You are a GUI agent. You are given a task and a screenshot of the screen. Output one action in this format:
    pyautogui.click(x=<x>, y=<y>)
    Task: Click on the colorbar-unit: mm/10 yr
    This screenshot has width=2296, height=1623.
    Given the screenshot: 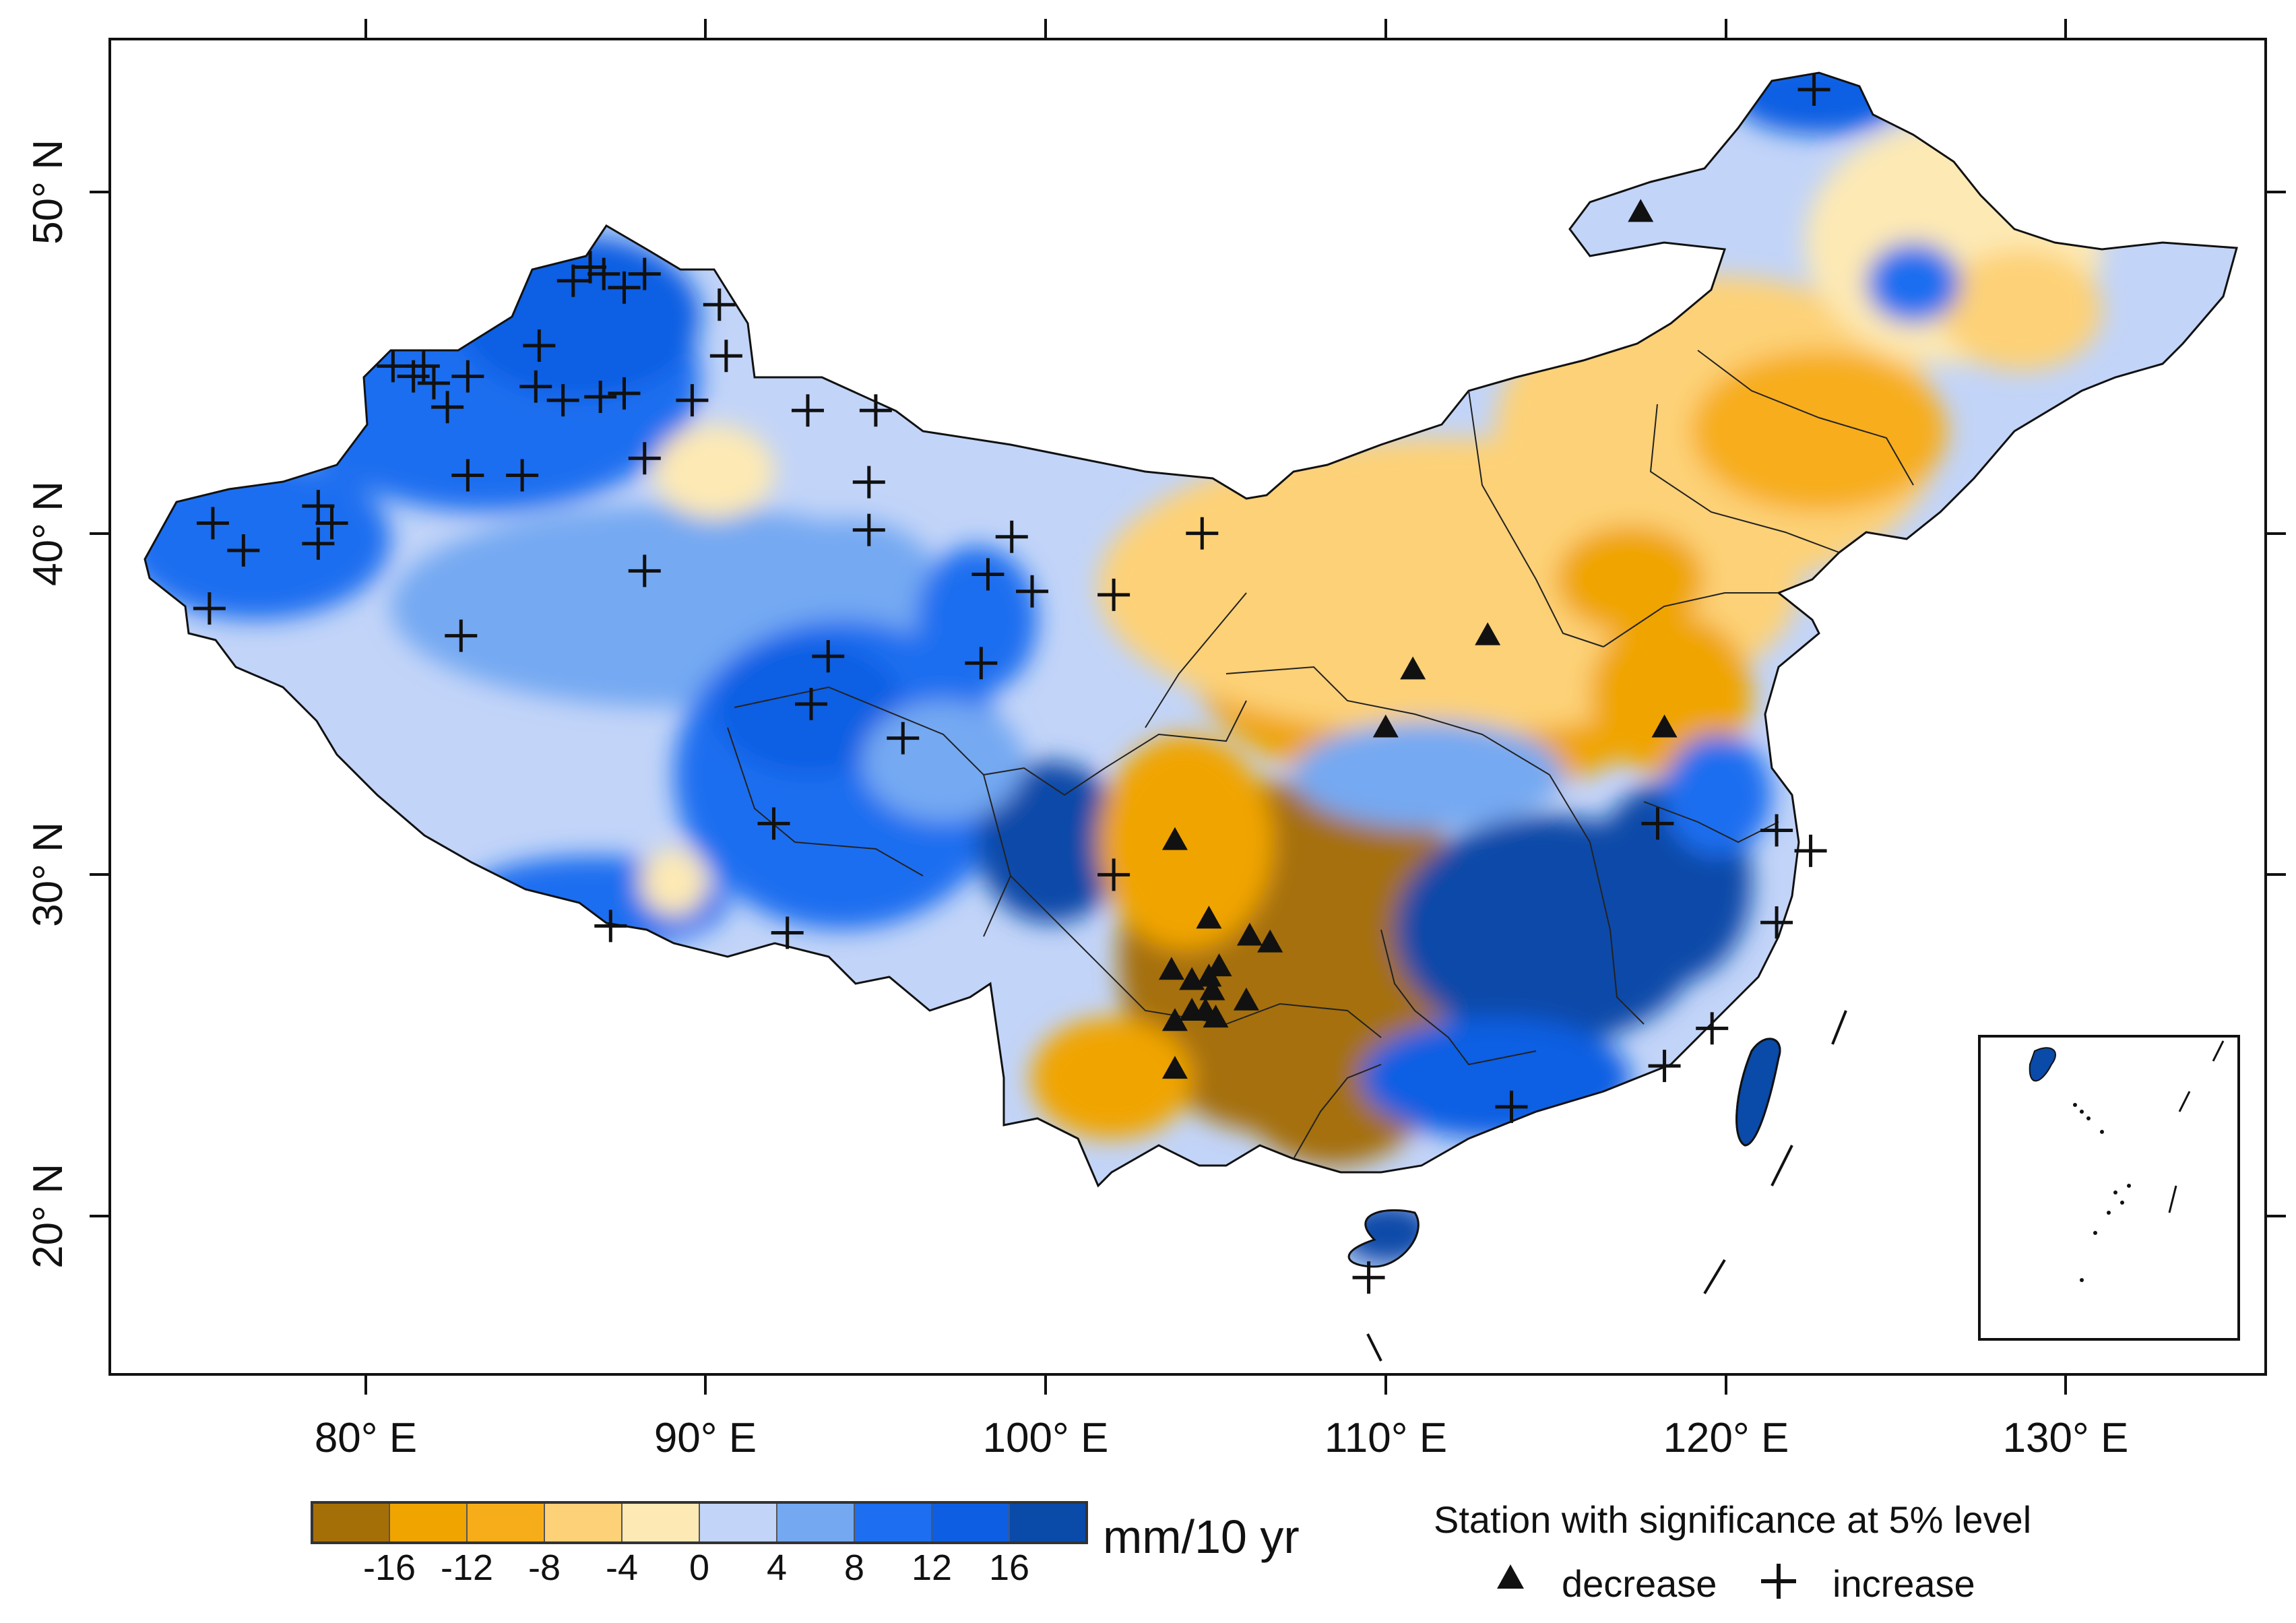 What is the action you would take?
    pyautogui.click(x=1201, y=1536)
    